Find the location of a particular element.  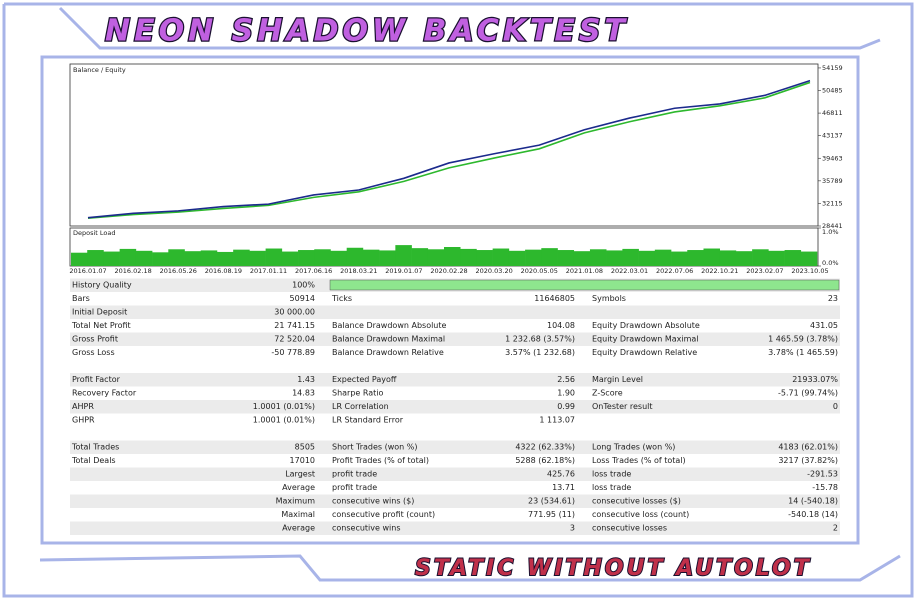

row-value: 1.90 is located at coordinates (566, 393).